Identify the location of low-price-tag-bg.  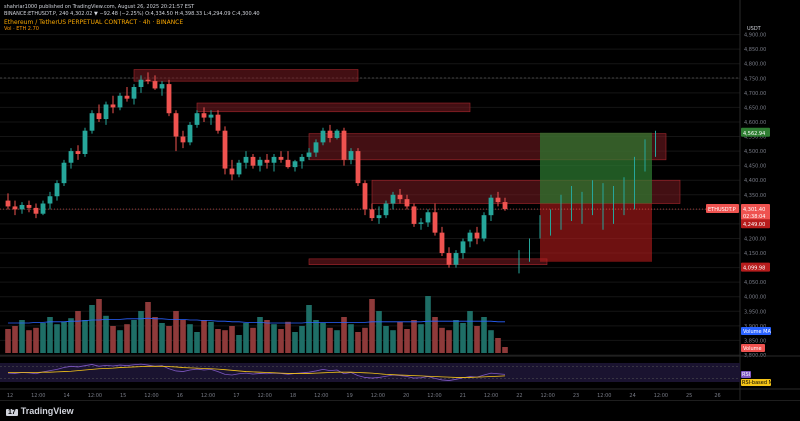
(755, 267).